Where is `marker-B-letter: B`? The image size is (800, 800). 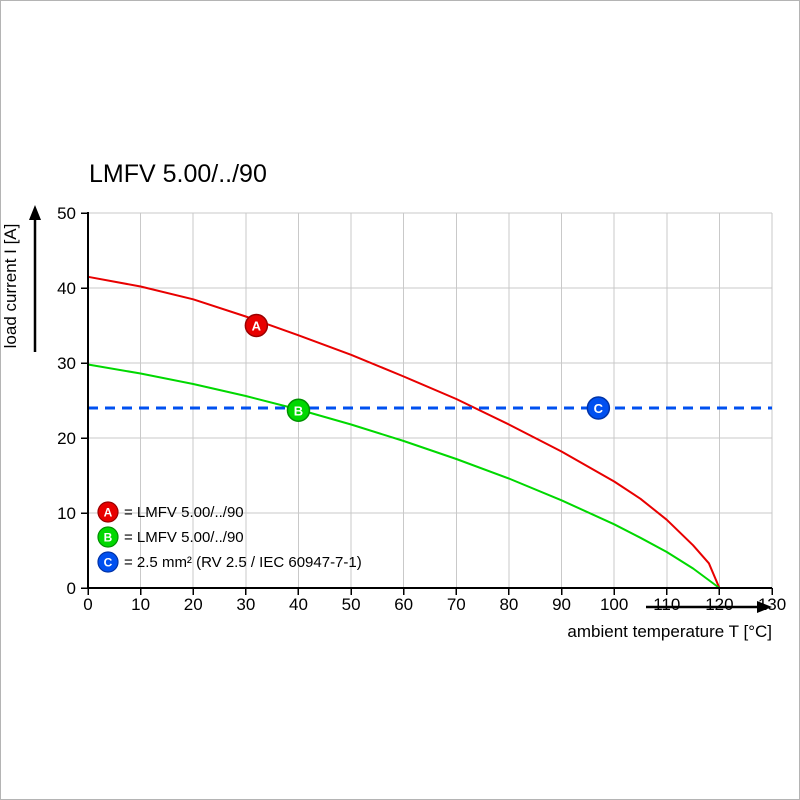 marker-B-letter: B is located at coordinates (298, 410).